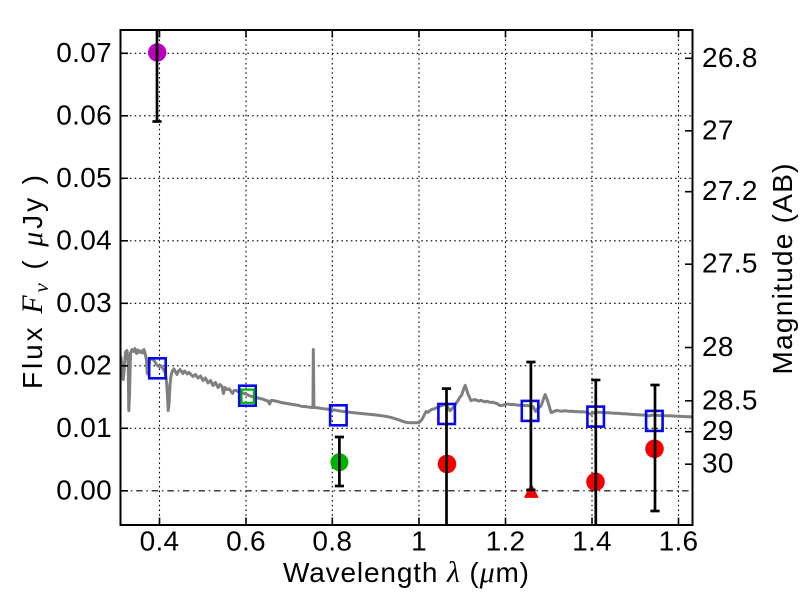 This screenshot has width=800, height=600. What do you see at coordinates (730, 190) in the screenshot?
I see `svg-text: 27.2` at bounding box center [730, 190].